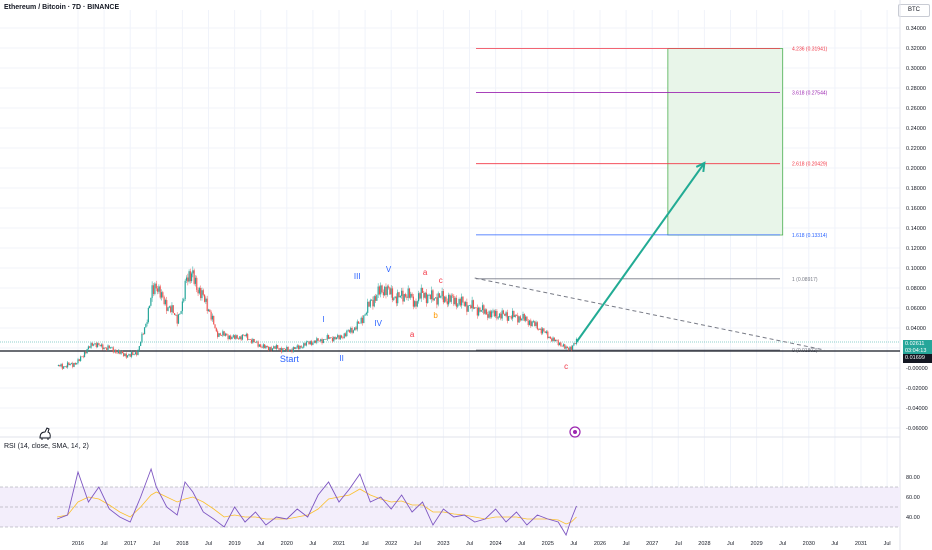  What do you see at coordinates (700, 167) in the screenshot?
I see `arrow-head` at bounding box center [700, 167].